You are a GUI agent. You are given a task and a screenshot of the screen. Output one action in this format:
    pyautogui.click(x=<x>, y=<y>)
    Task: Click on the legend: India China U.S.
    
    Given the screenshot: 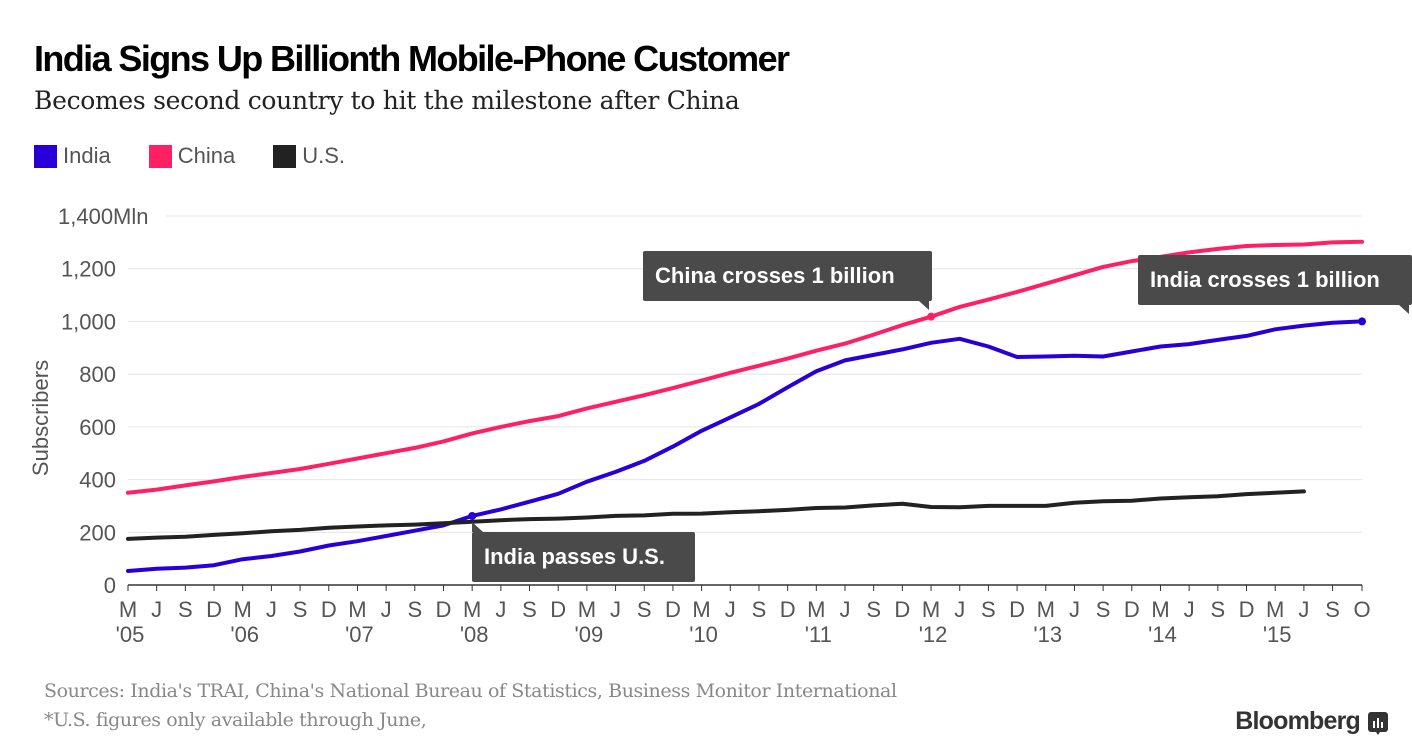 What is the action you would take?
    pyautogui.click(x=208, y=156)
    